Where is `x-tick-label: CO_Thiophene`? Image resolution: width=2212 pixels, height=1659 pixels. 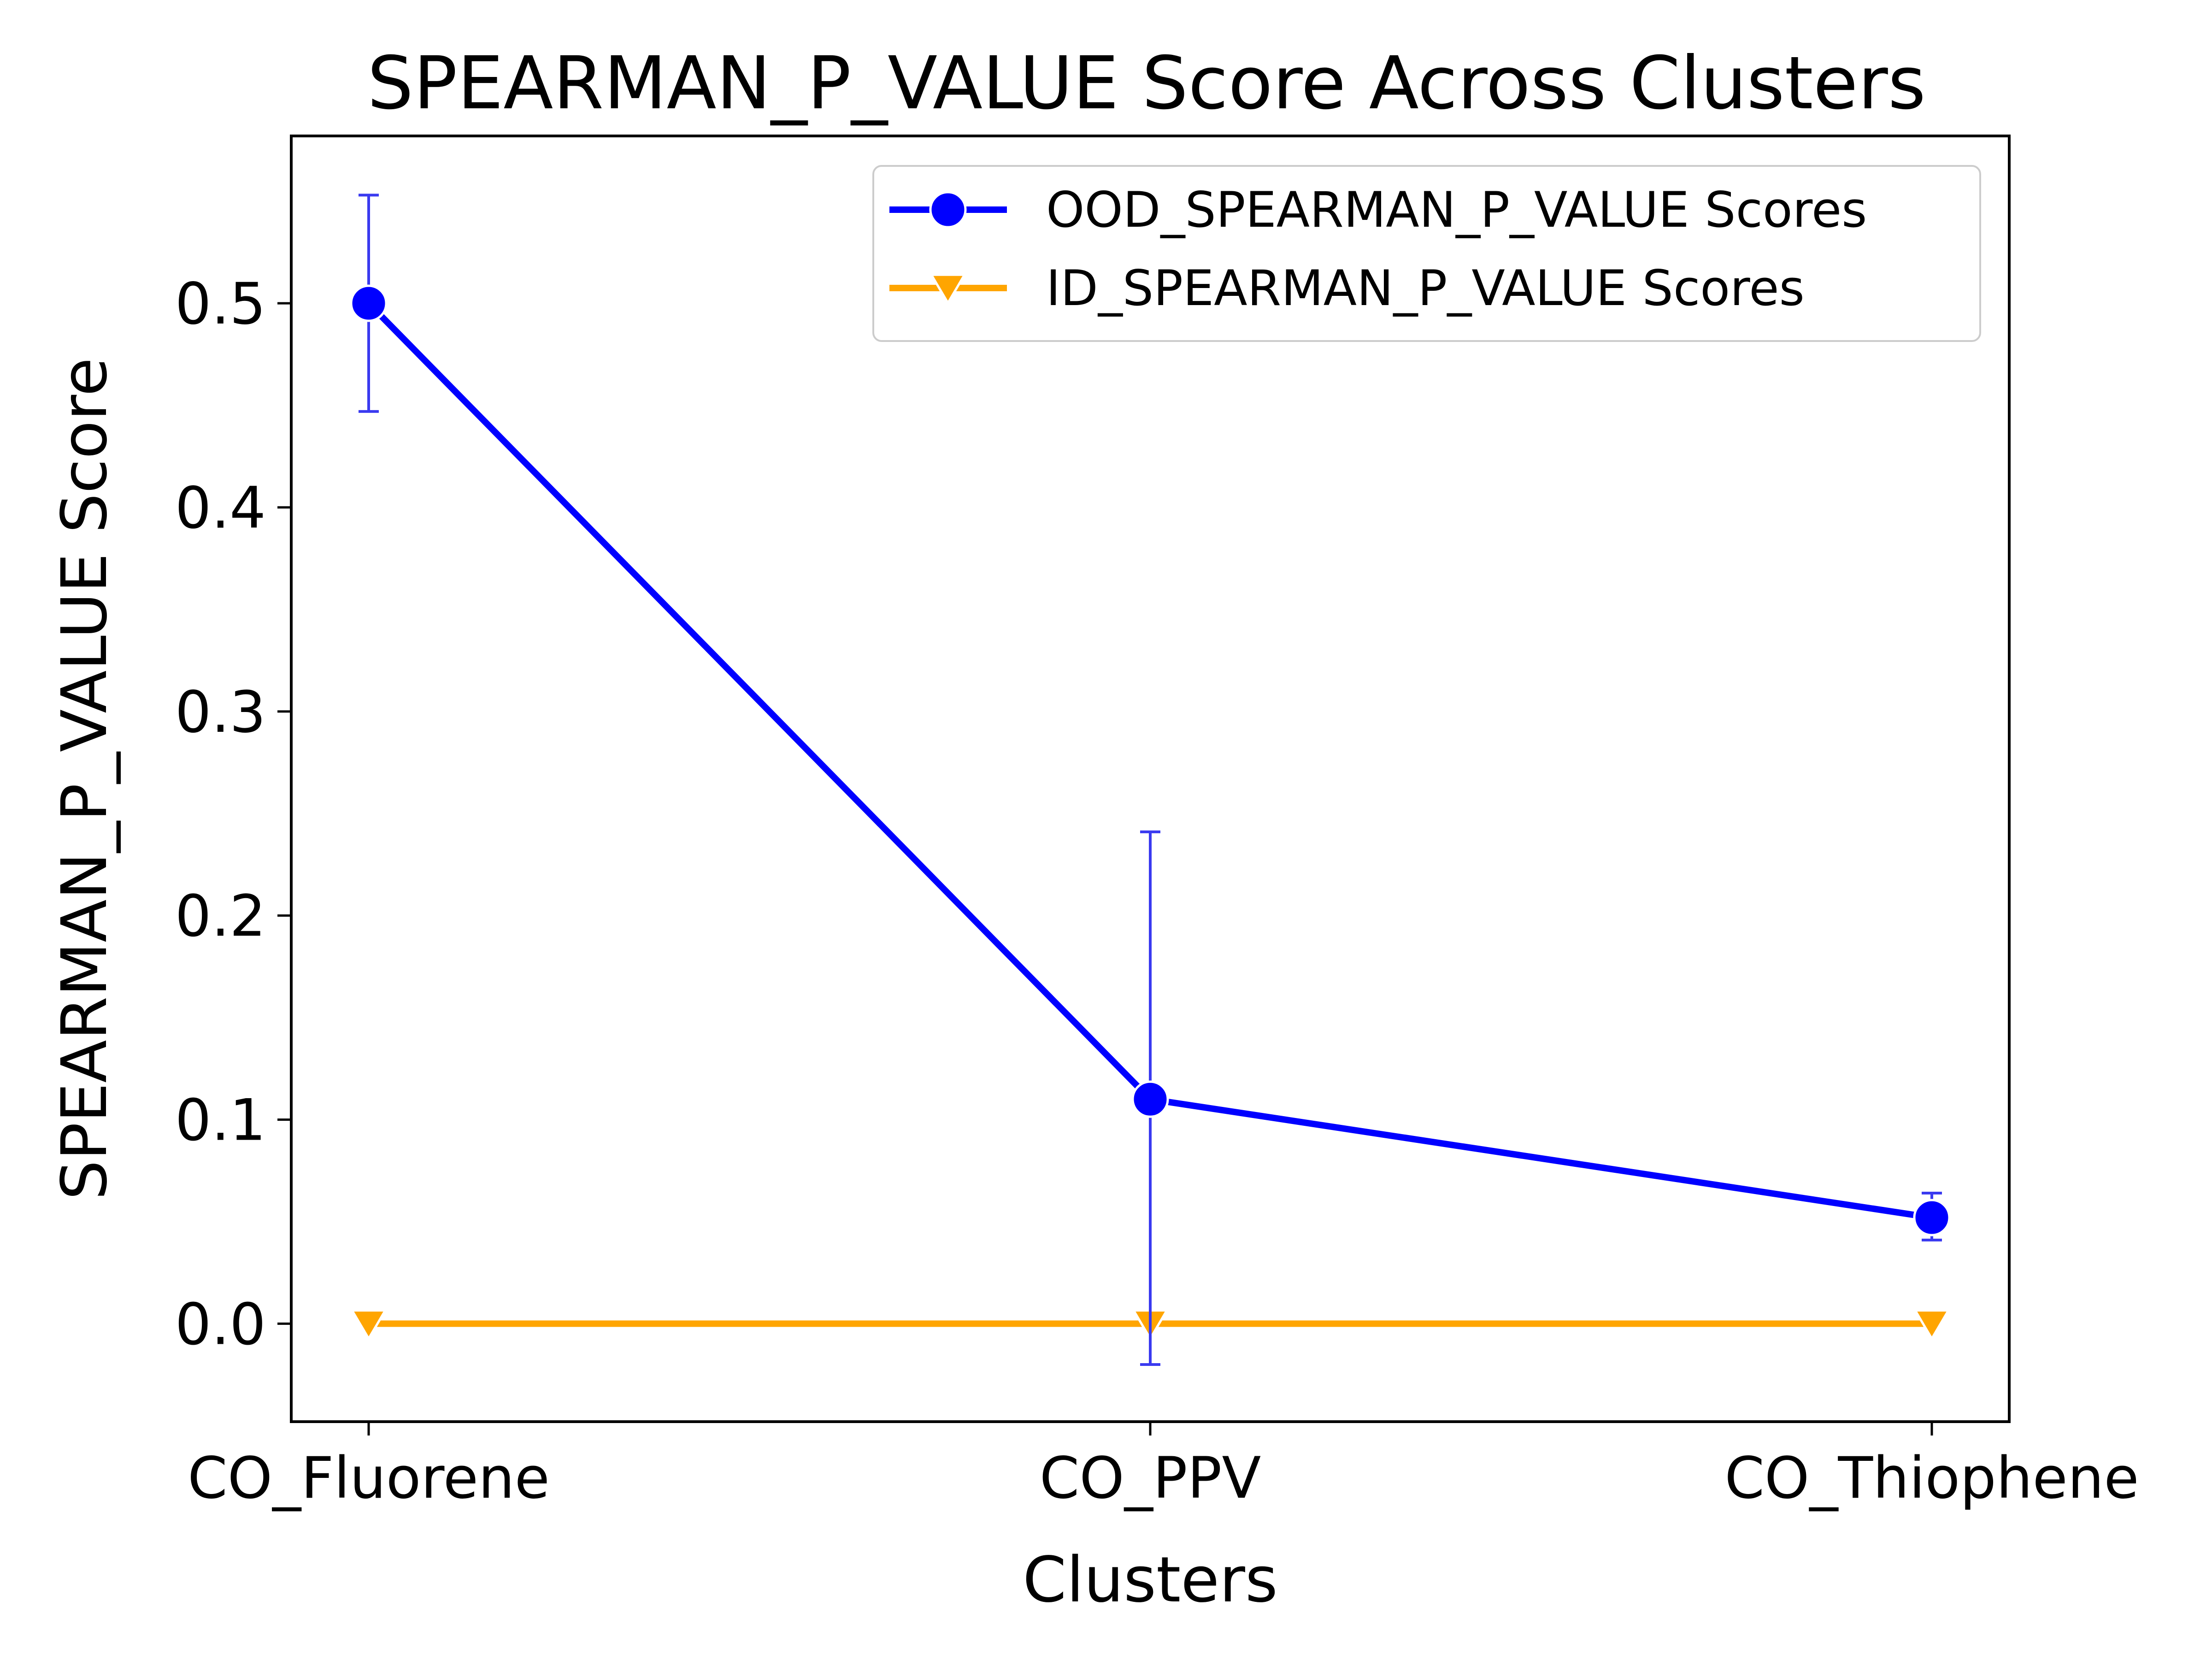 x-tick-label: CO_Thiophene is located at coordinates (1931, 1478).